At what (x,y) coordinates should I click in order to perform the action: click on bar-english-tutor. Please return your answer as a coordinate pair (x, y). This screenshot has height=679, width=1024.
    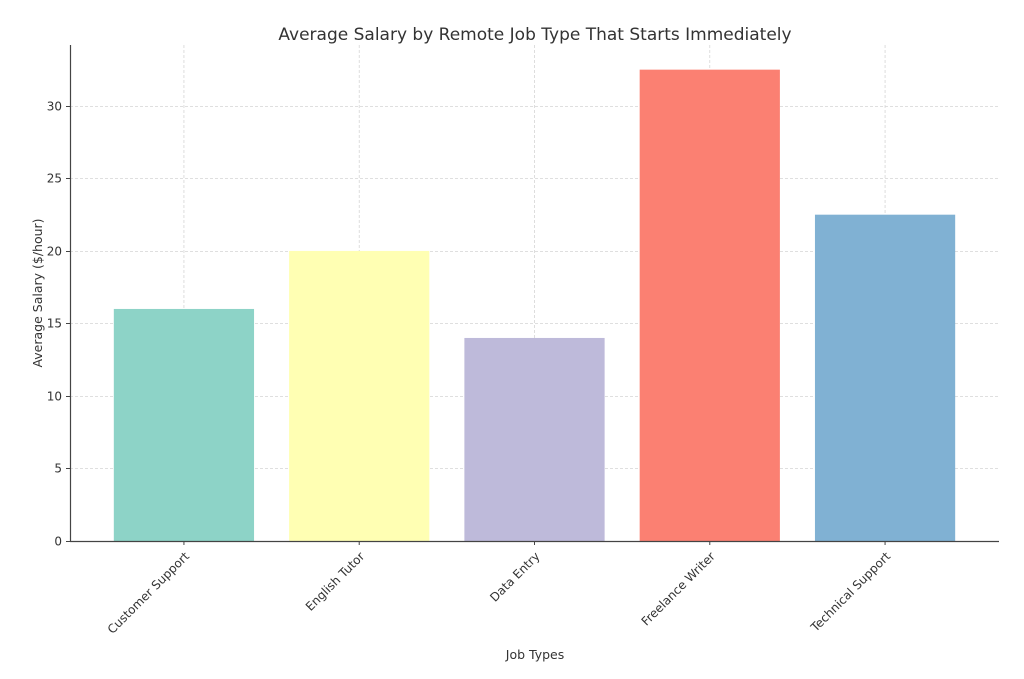
    Looking at the image, I should click on (359, 395).